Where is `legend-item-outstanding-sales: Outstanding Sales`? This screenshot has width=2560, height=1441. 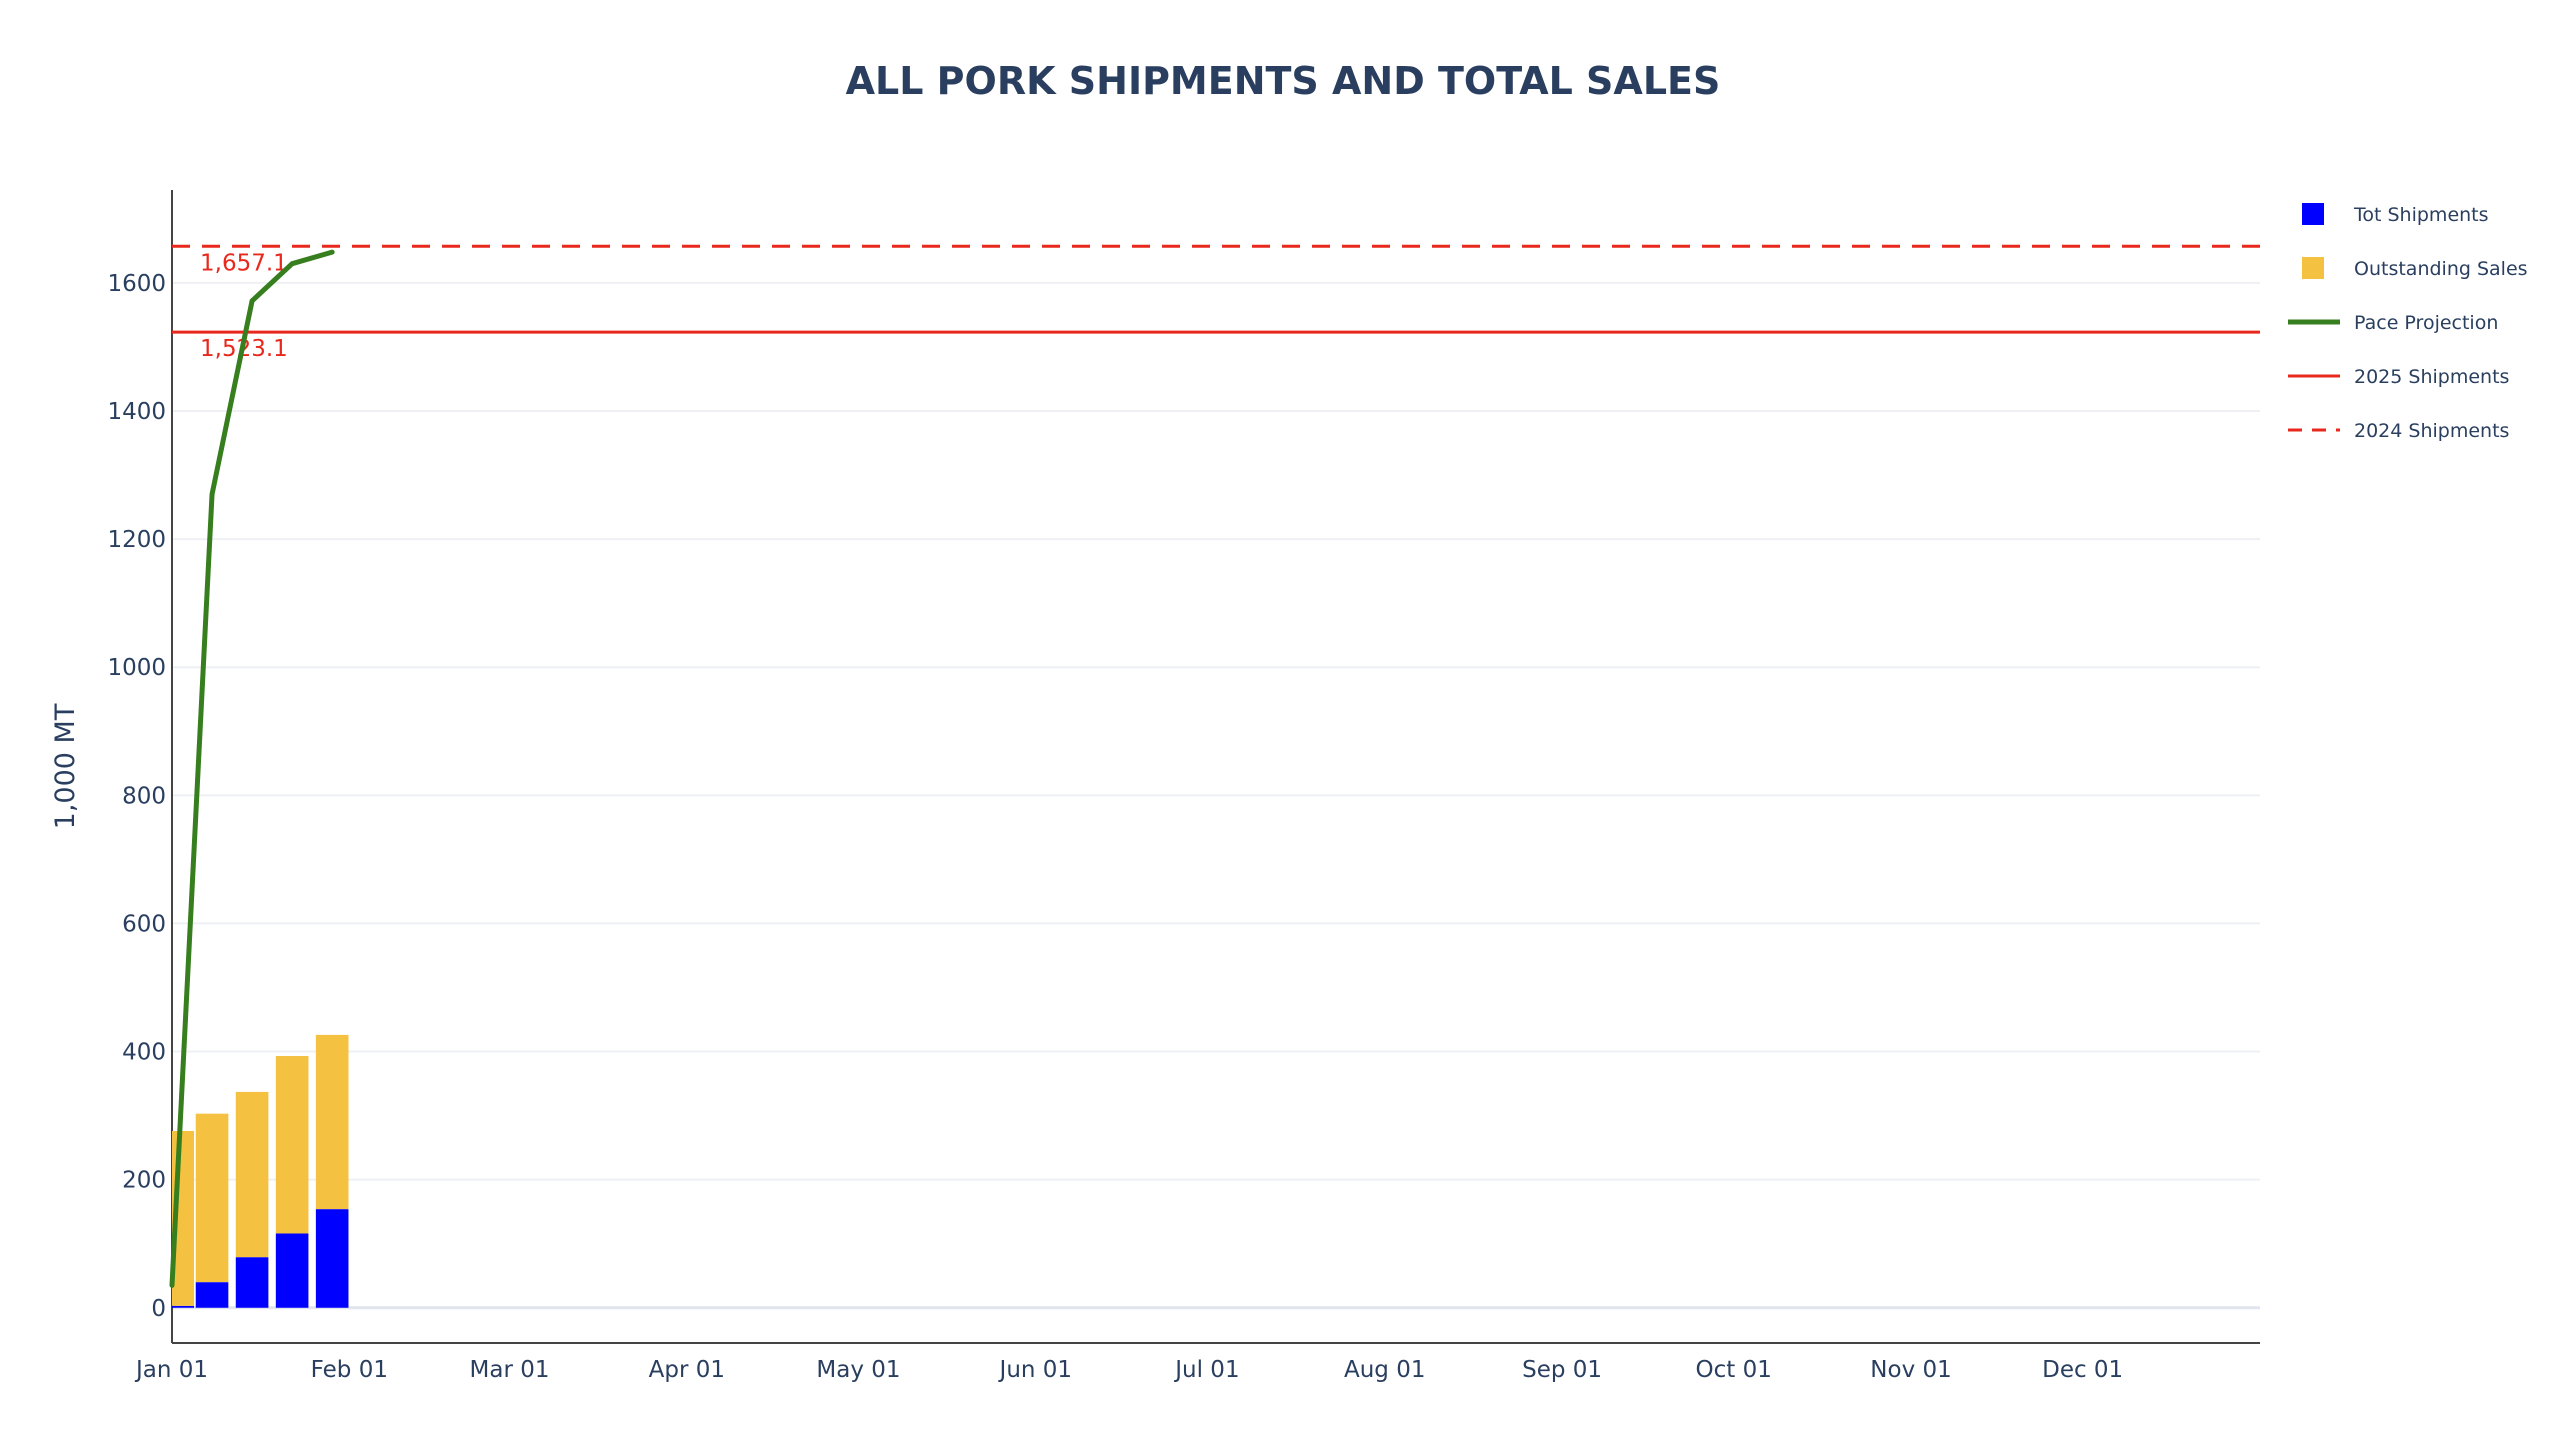 legend-item-outstanding-sales: Outstanding Sales is located at coordinates (2415, 268).